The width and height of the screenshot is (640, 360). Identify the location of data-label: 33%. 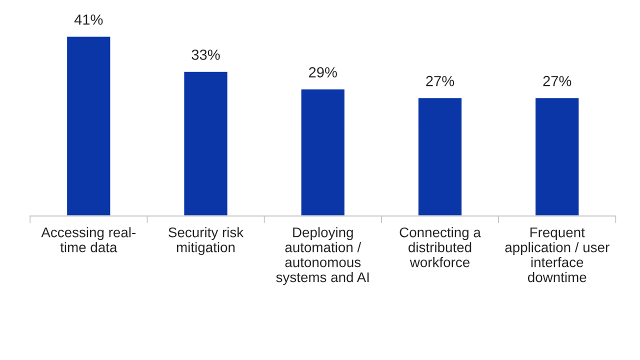
(206, 55).